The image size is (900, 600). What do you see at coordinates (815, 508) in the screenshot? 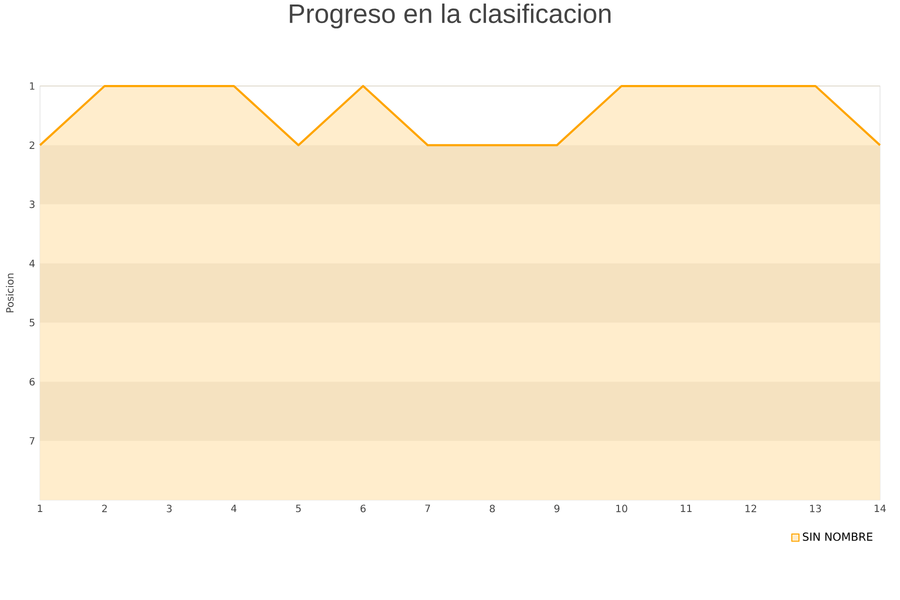
I see `x-tick-label: 13` at bounding box center [815, 508].